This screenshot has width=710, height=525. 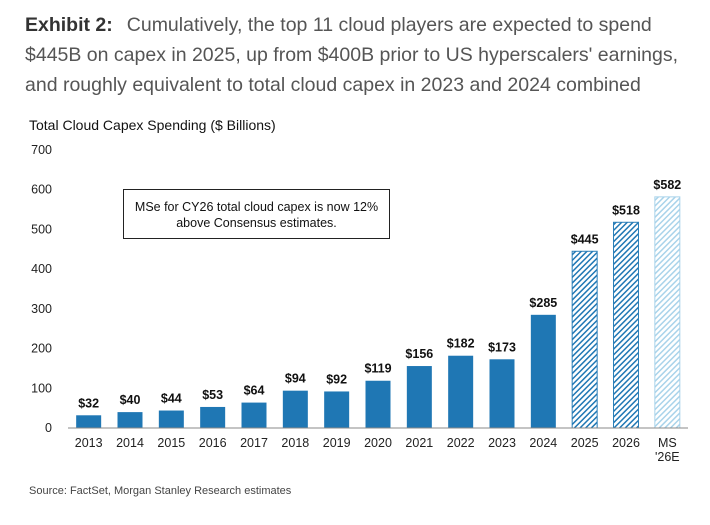 I want to click on y-tick-label: 0, so click(x=48, y=428).